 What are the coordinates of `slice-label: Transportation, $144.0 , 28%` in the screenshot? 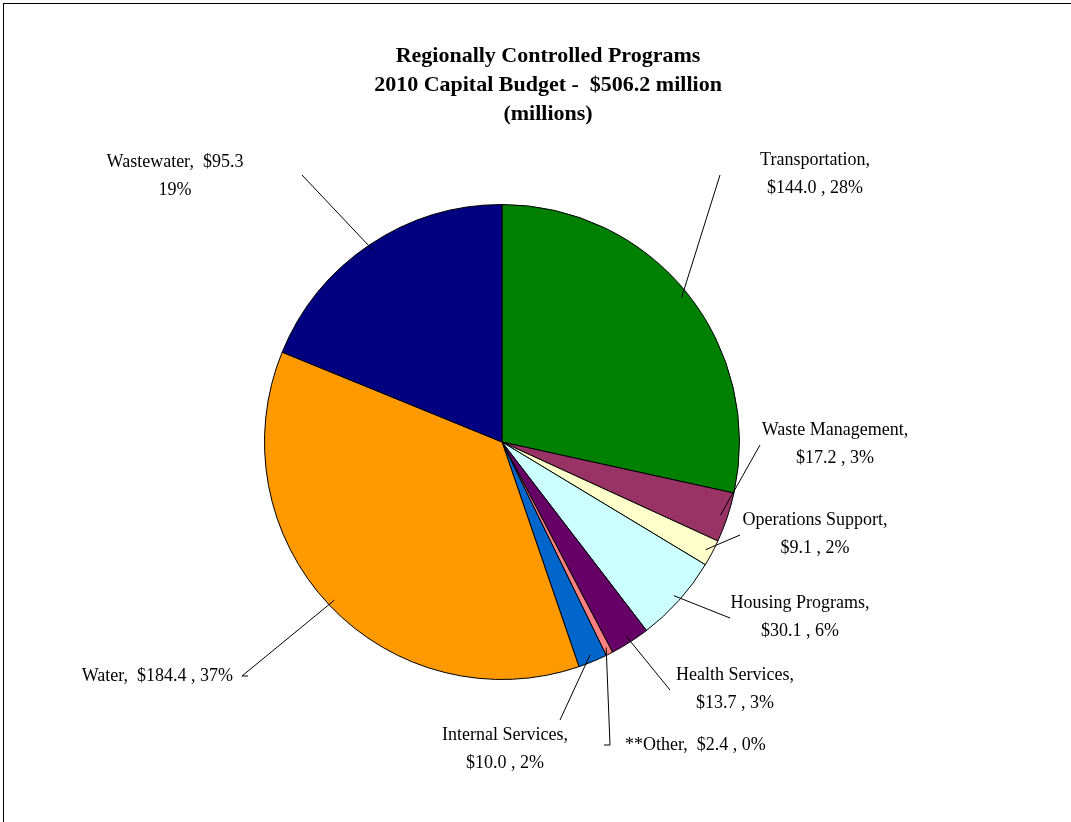 It's located at (815, 172).